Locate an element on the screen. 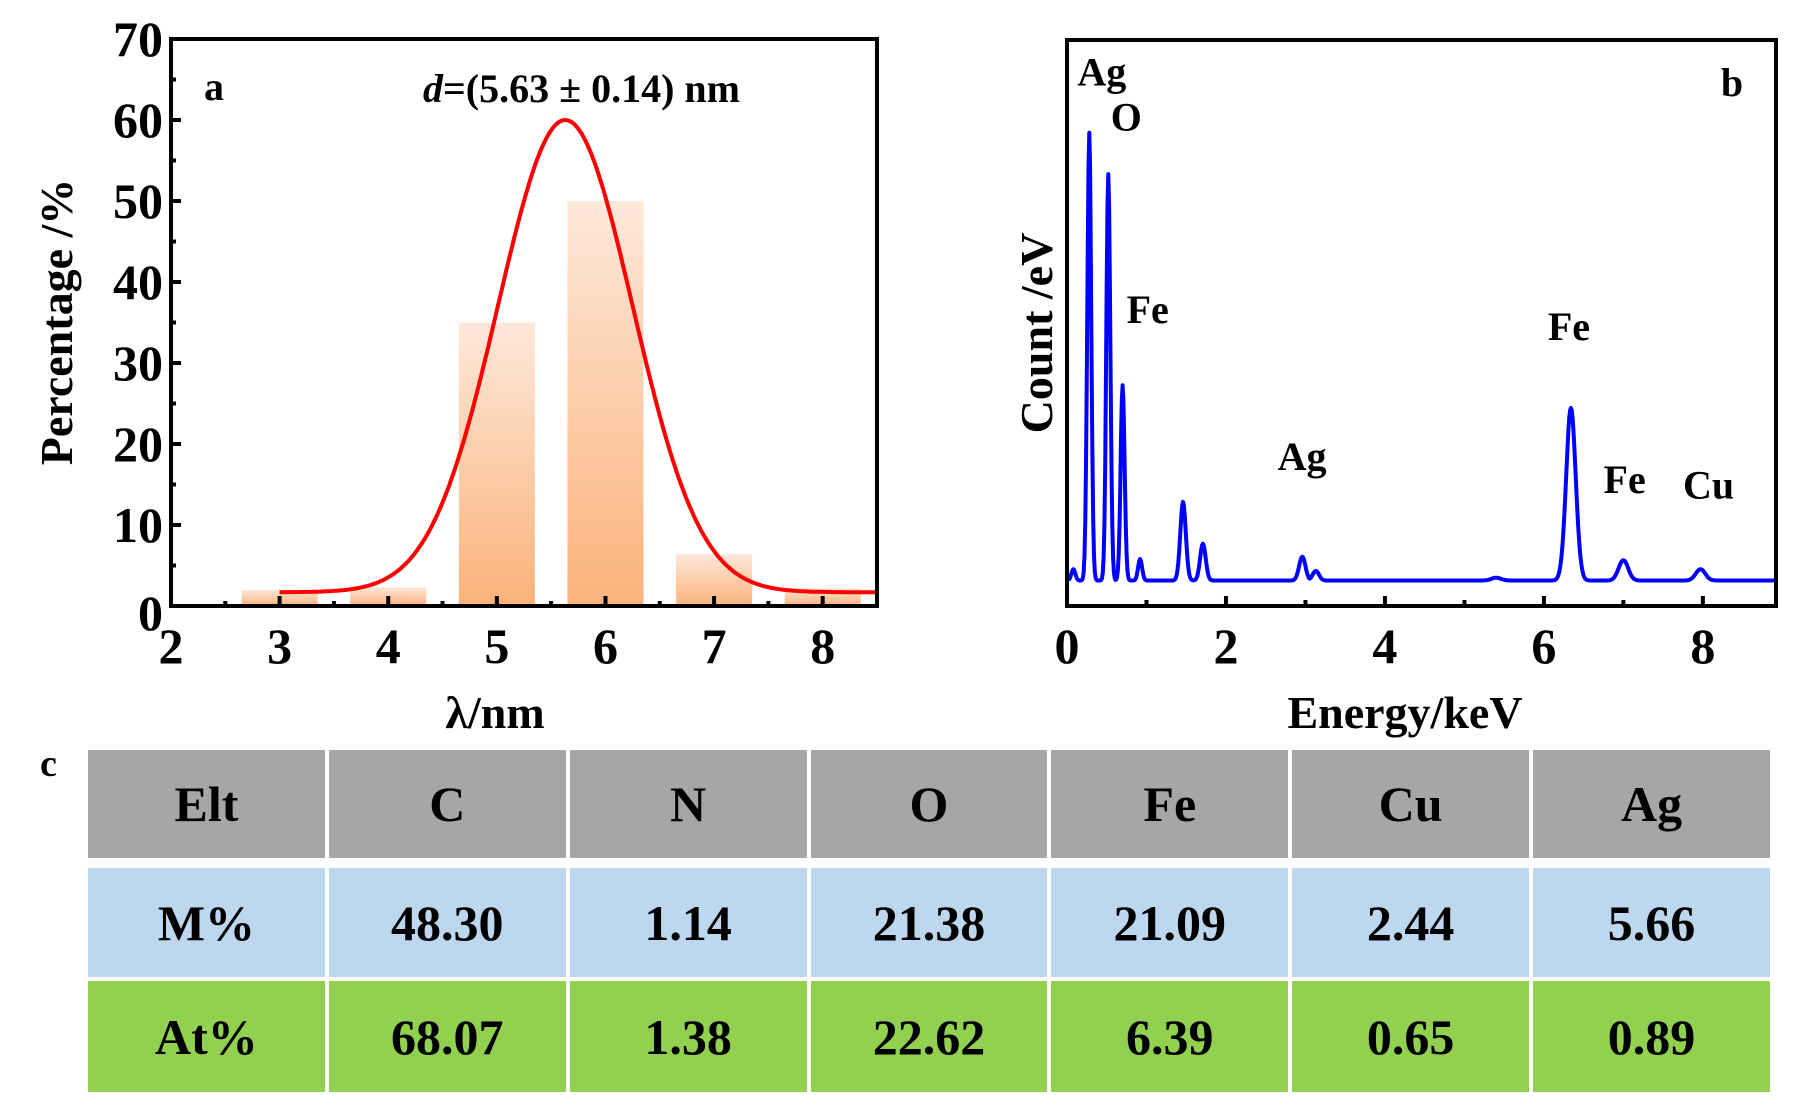 The image size is (1819, 1110). y-tick-label-a: 20 is located at coordinates (138, 444).